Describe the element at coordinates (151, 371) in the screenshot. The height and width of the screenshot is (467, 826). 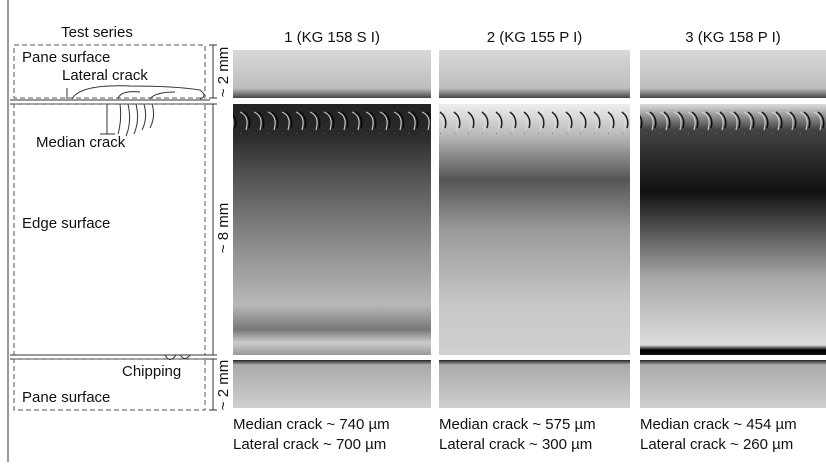
I see `label: Chipping` at that location.